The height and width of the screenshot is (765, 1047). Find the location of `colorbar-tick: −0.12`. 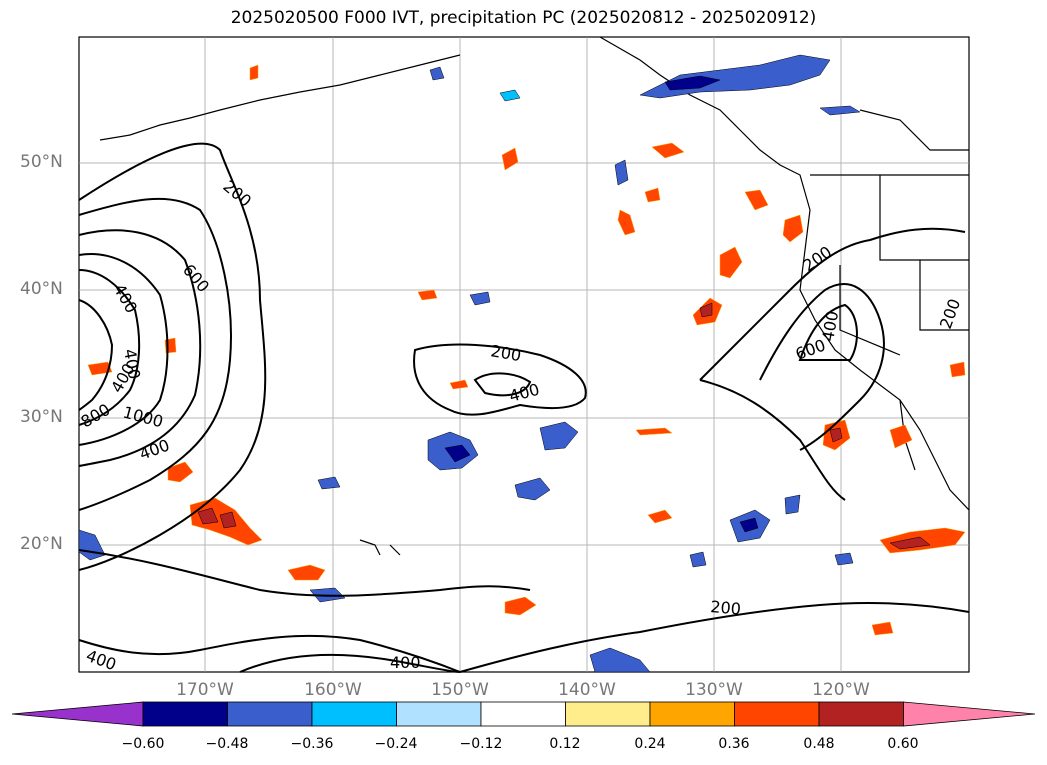

colorbar-tick: −0.12 is located at coordinates (481, 744).